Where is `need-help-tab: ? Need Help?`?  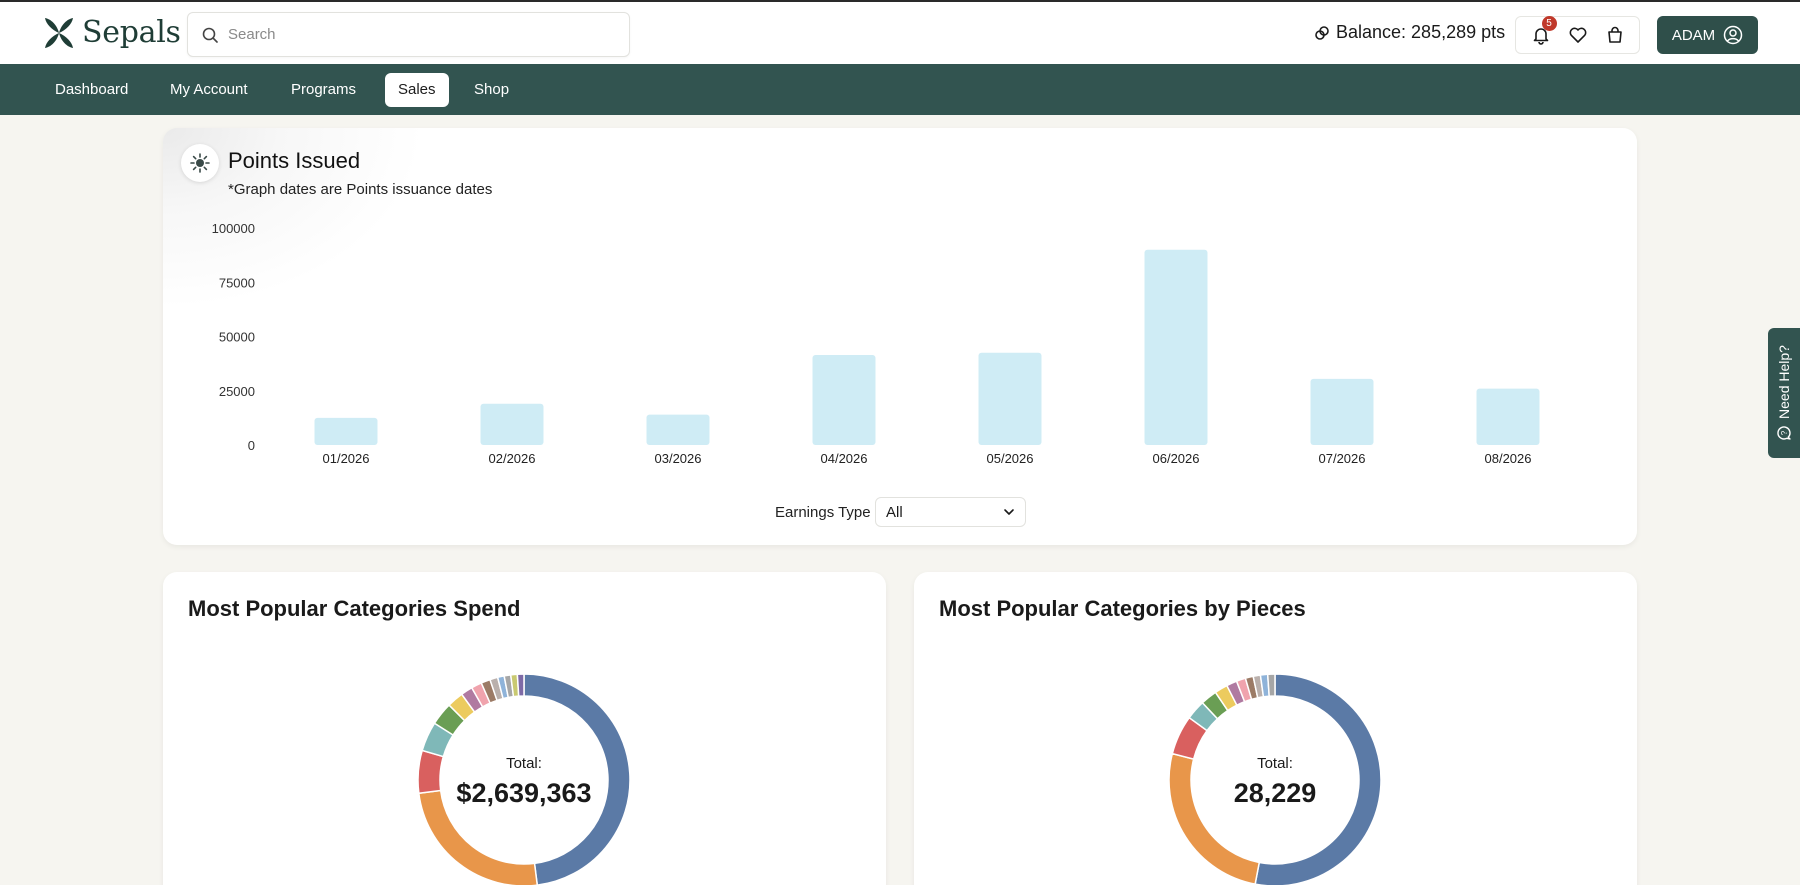
need-help-tab: ? Need Help? is located at coordinates (1784, 393).